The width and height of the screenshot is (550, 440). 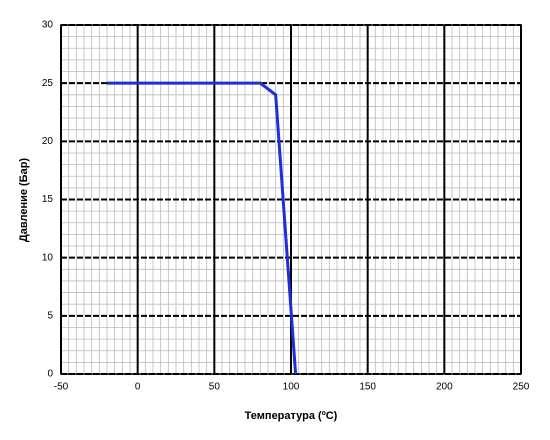 What do you see at coordinates (138, 387) in the screenshot?
I see `x-tick-label: 0` at bounding box center [138, 387].